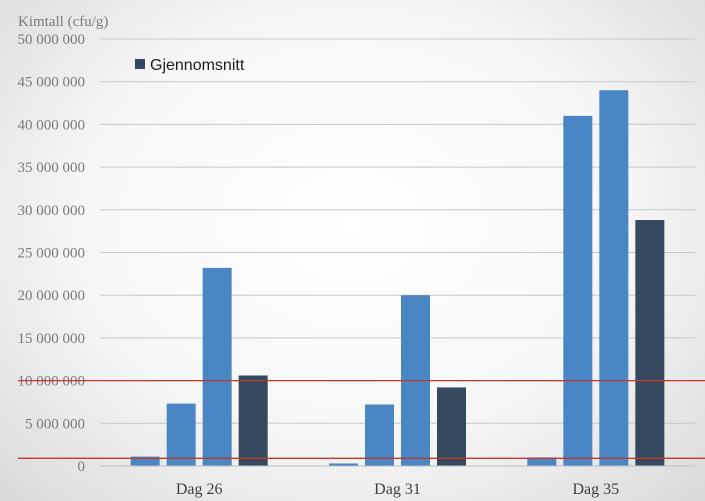 This screenshot has width=705, height=501. Describe the element at coordinates (52, 339) in the screenshot. I see `y-tick-label: 15 000 000` at that location.